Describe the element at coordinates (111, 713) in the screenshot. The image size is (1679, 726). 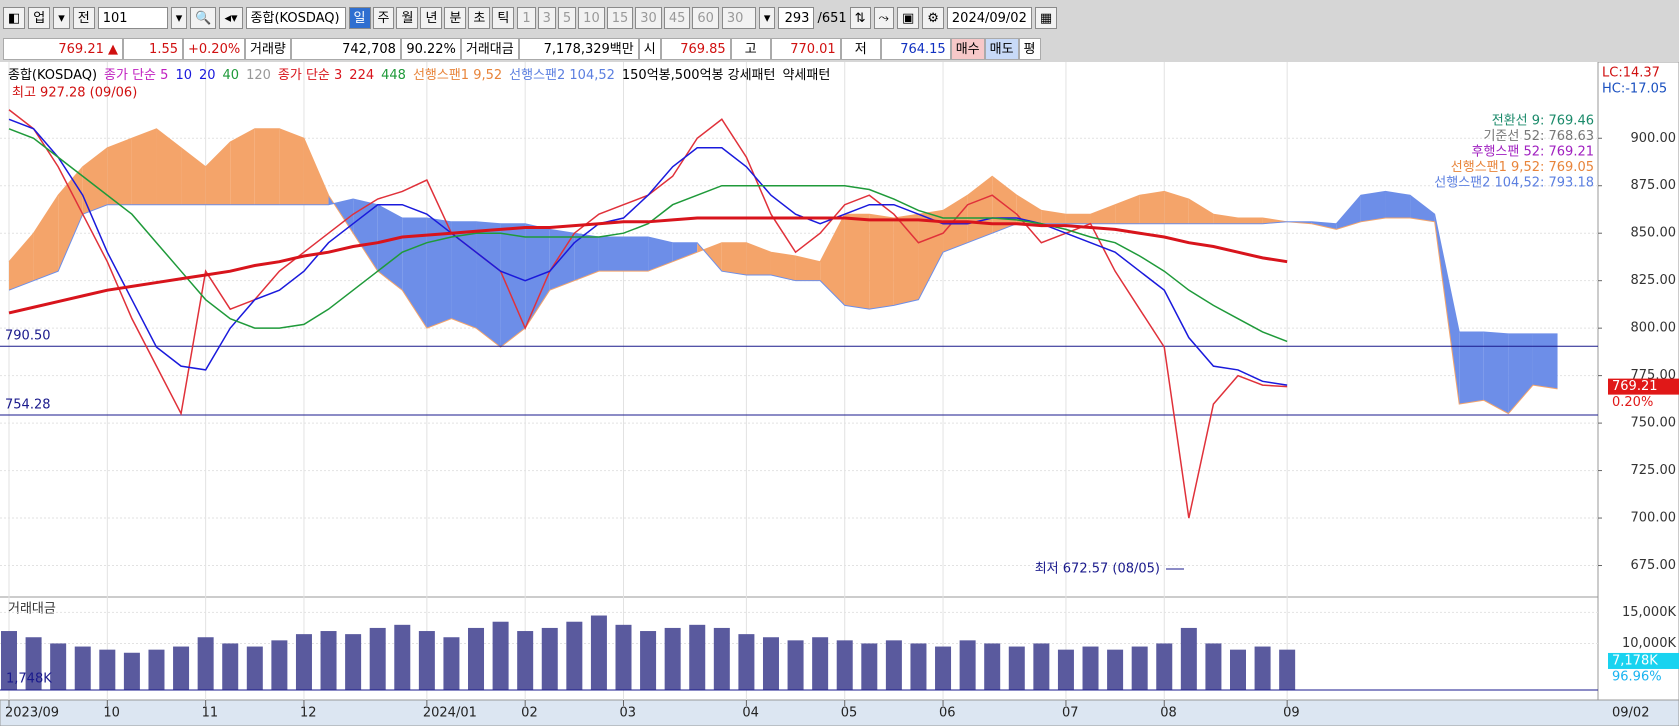
I see `x-tick-label: 10` at that location.